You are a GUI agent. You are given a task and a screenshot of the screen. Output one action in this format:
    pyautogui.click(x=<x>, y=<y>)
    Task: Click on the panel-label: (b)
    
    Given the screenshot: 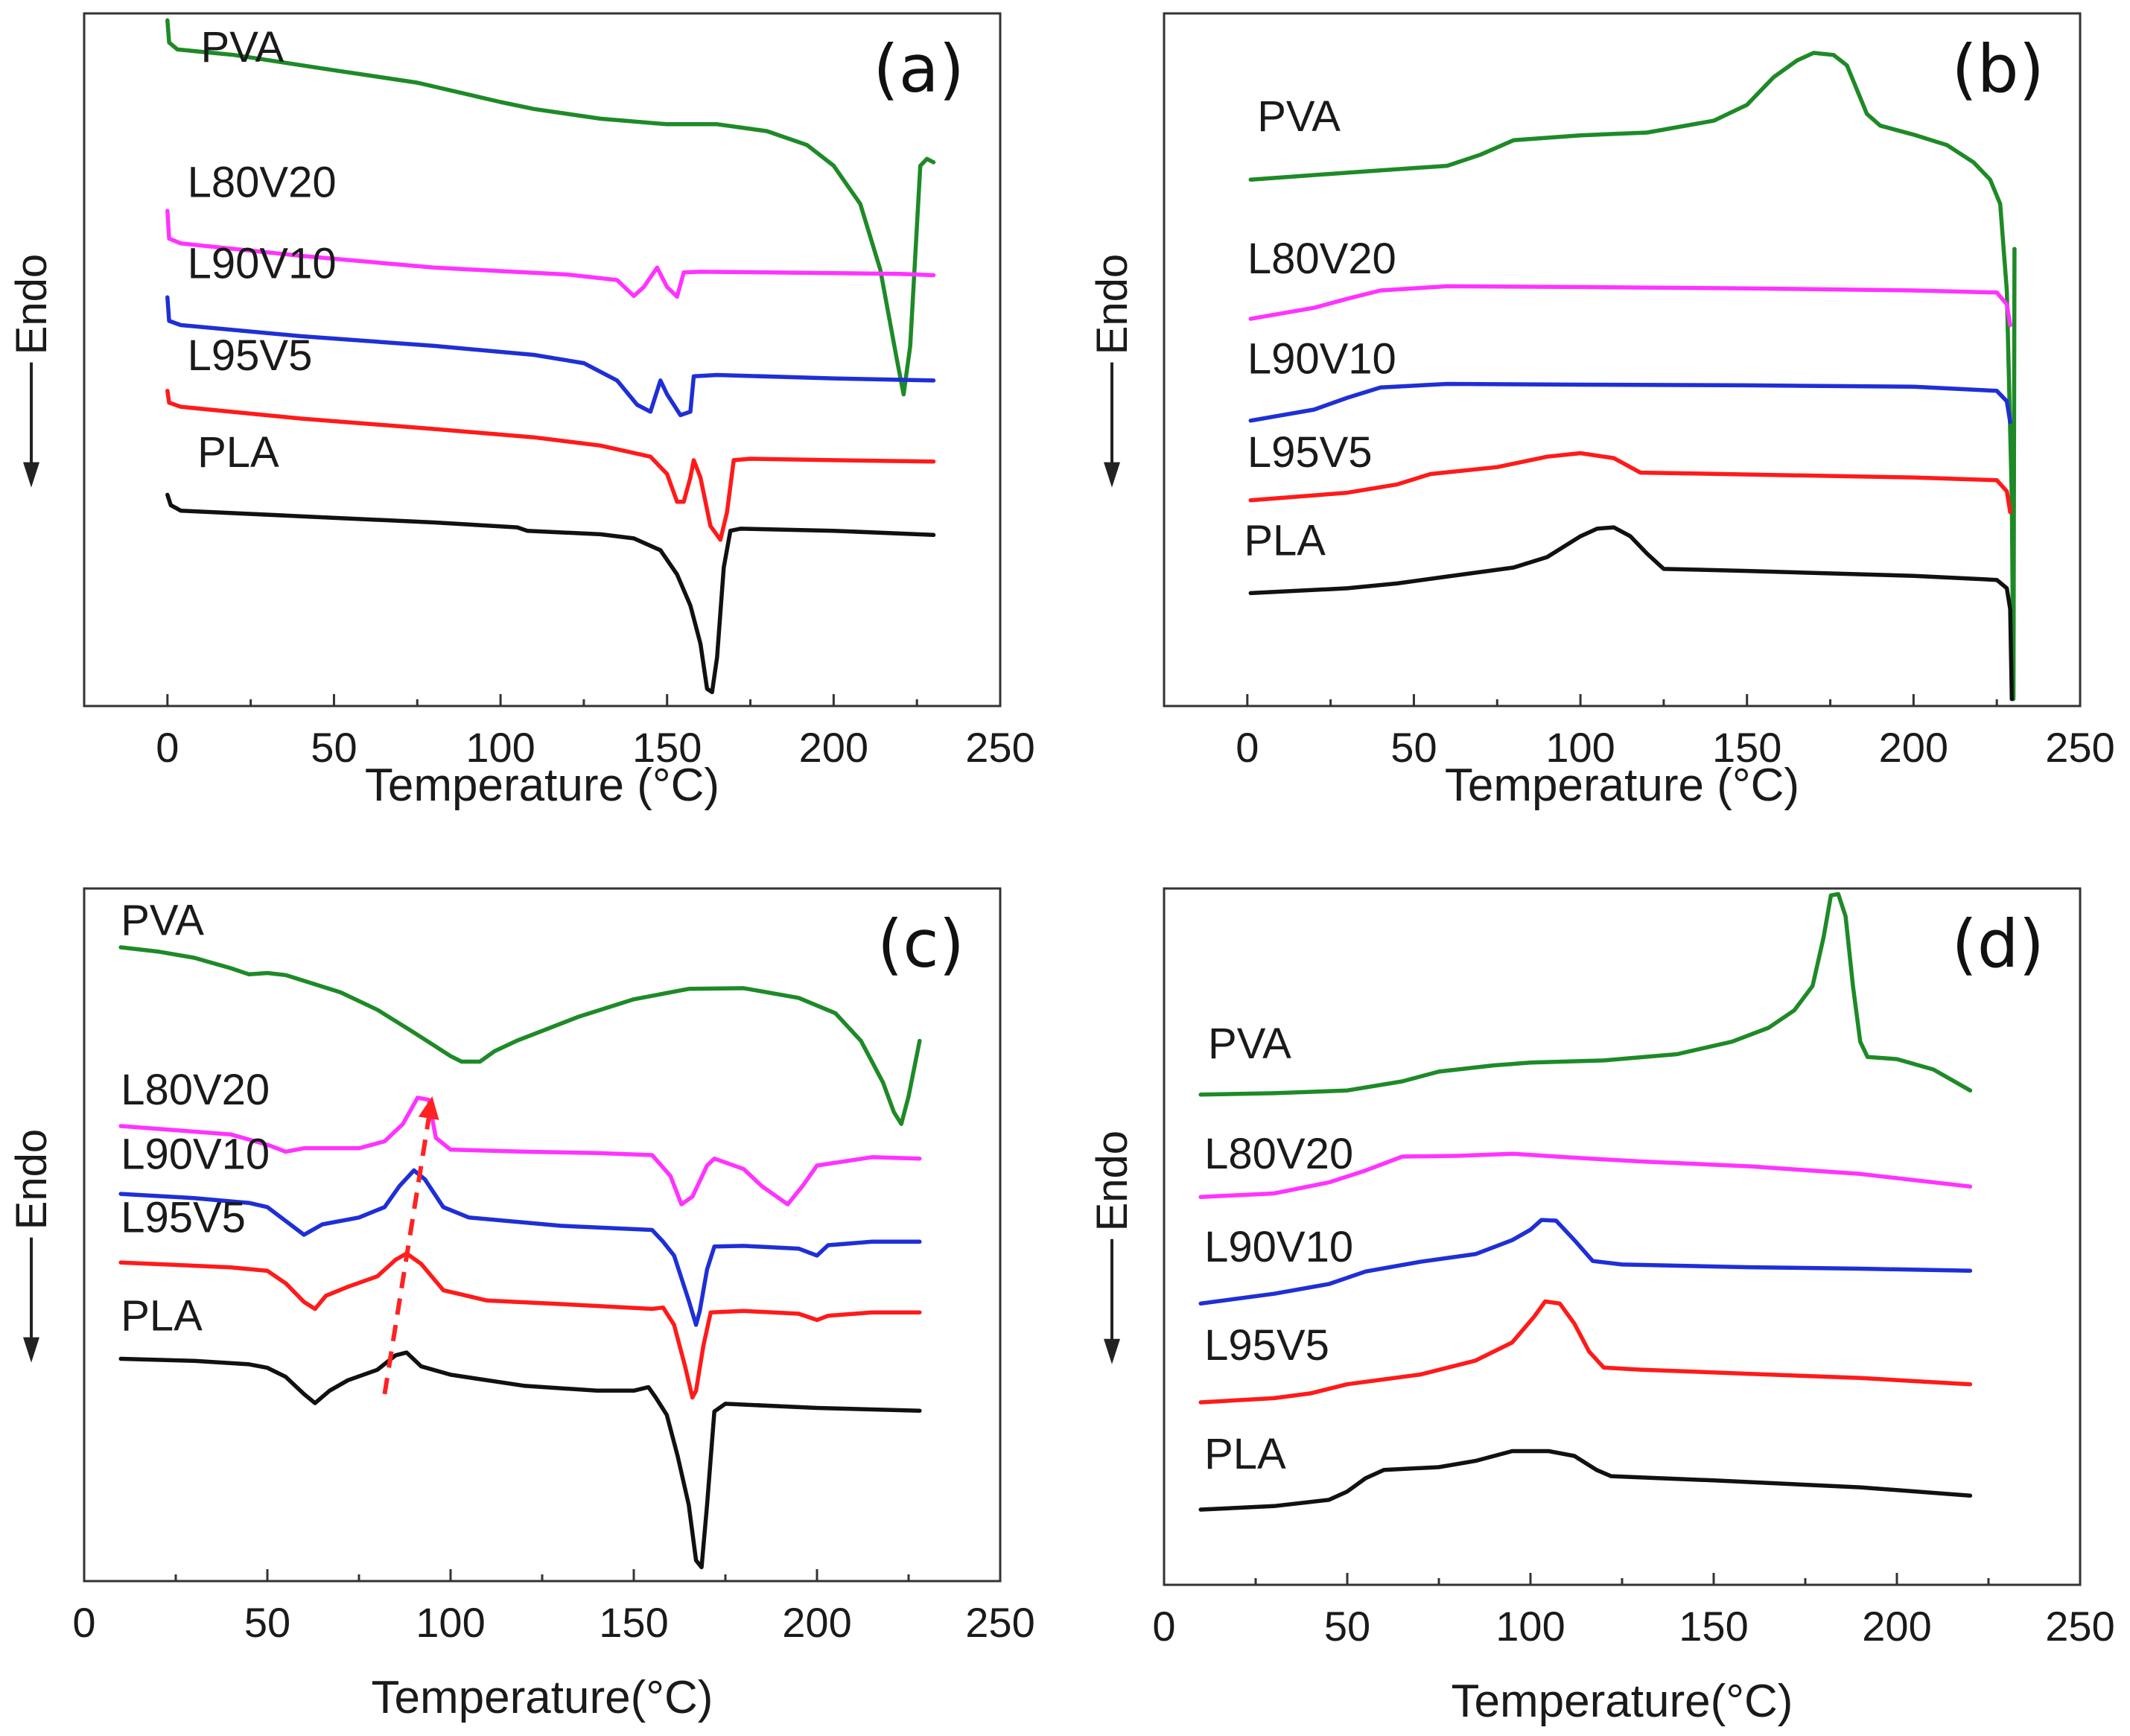 What is the action you would take?
    pyautogui.click(x=1998, y=69)
    